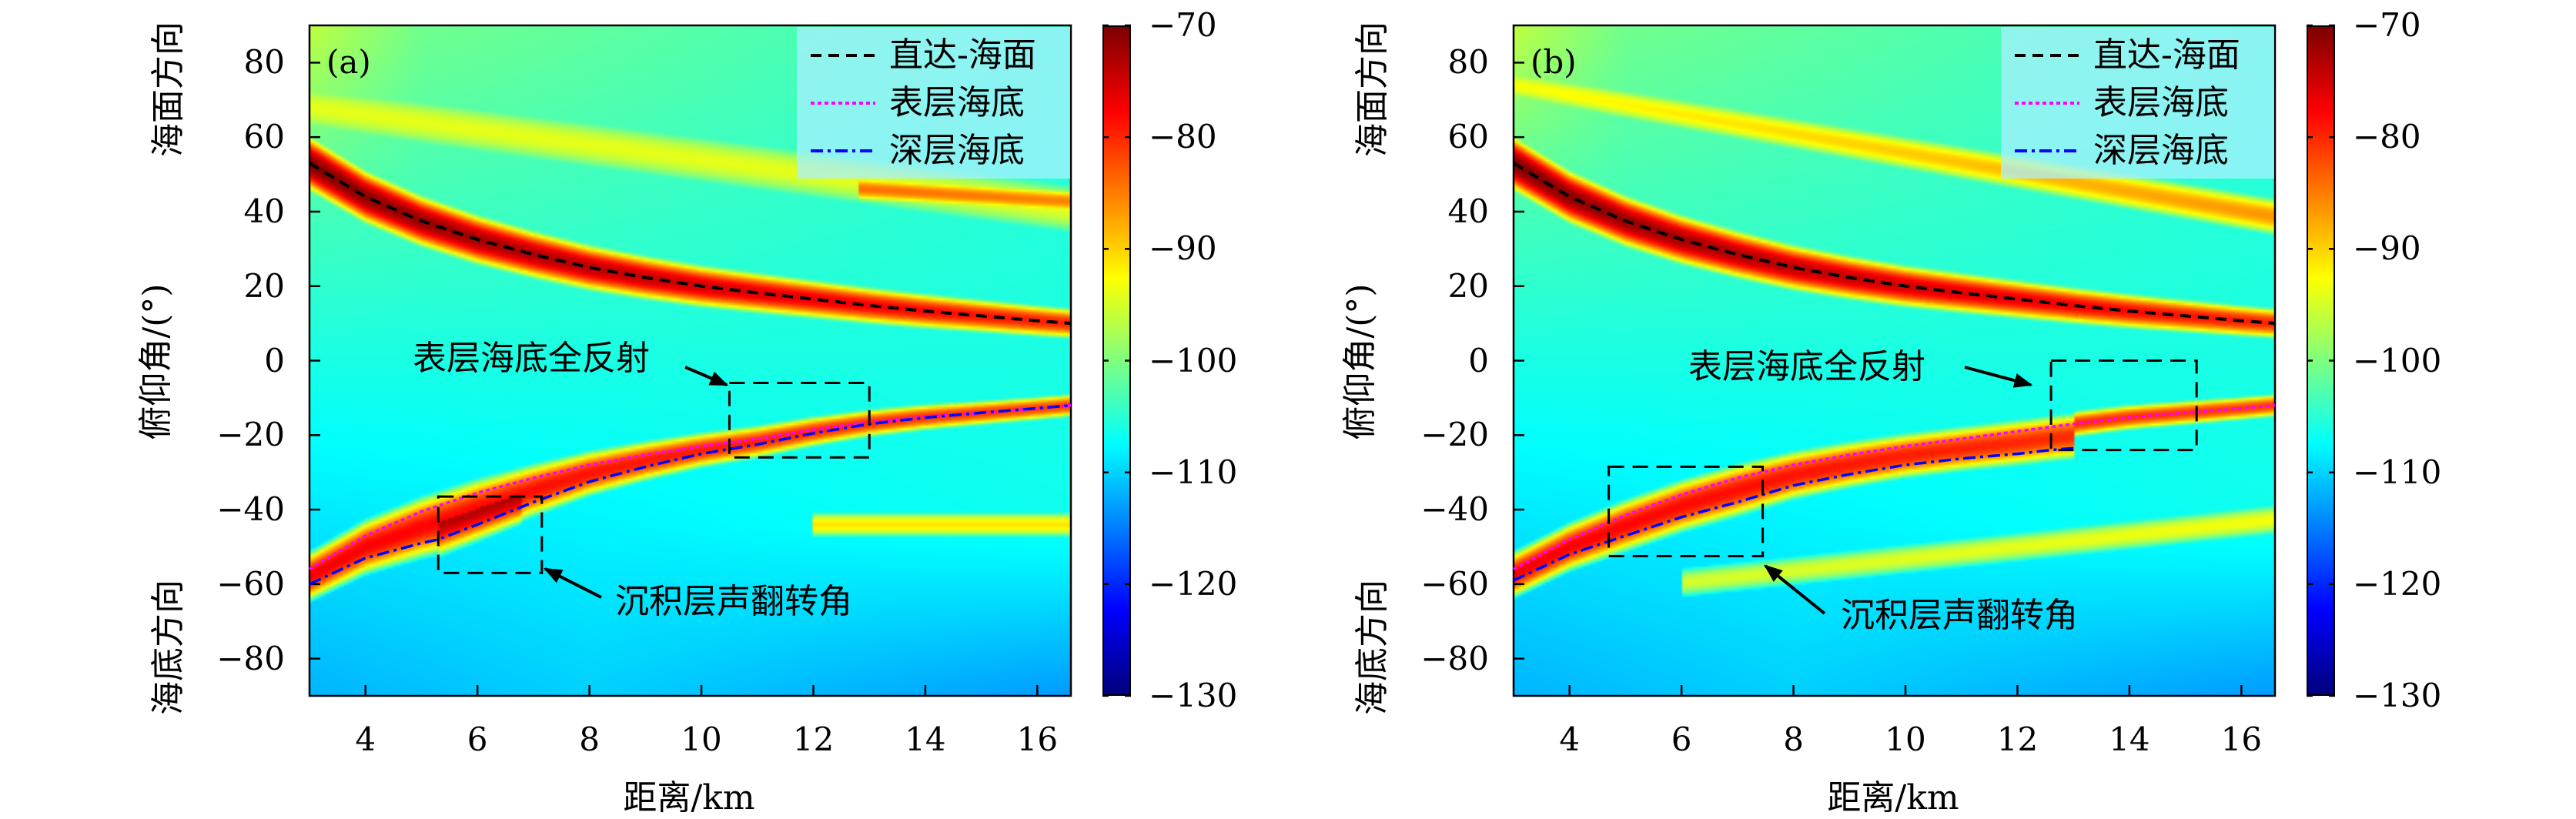 Image resolution: width=2576 pixels, height=819 pixels. Describe the element at coordinates (348, 62) in the screenshot. I see `panel-label: (a)` at that location.